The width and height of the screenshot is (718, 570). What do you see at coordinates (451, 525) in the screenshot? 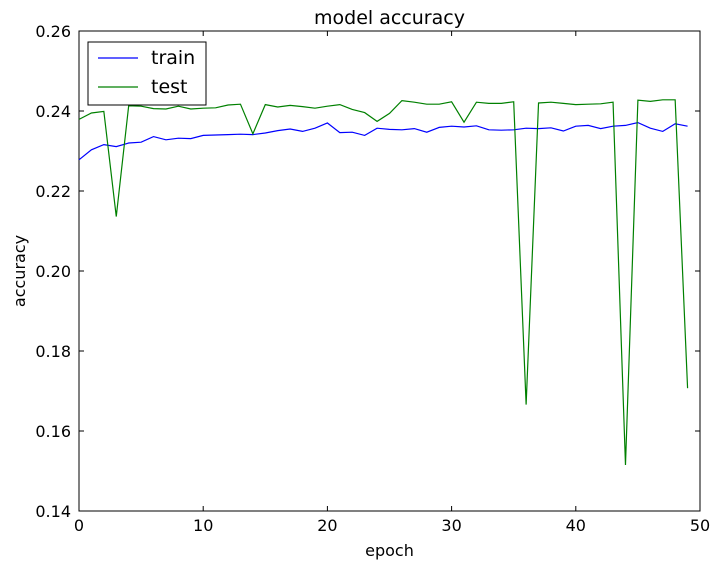
I see `x-tick-label: 30` at bounding box center [451, 525].